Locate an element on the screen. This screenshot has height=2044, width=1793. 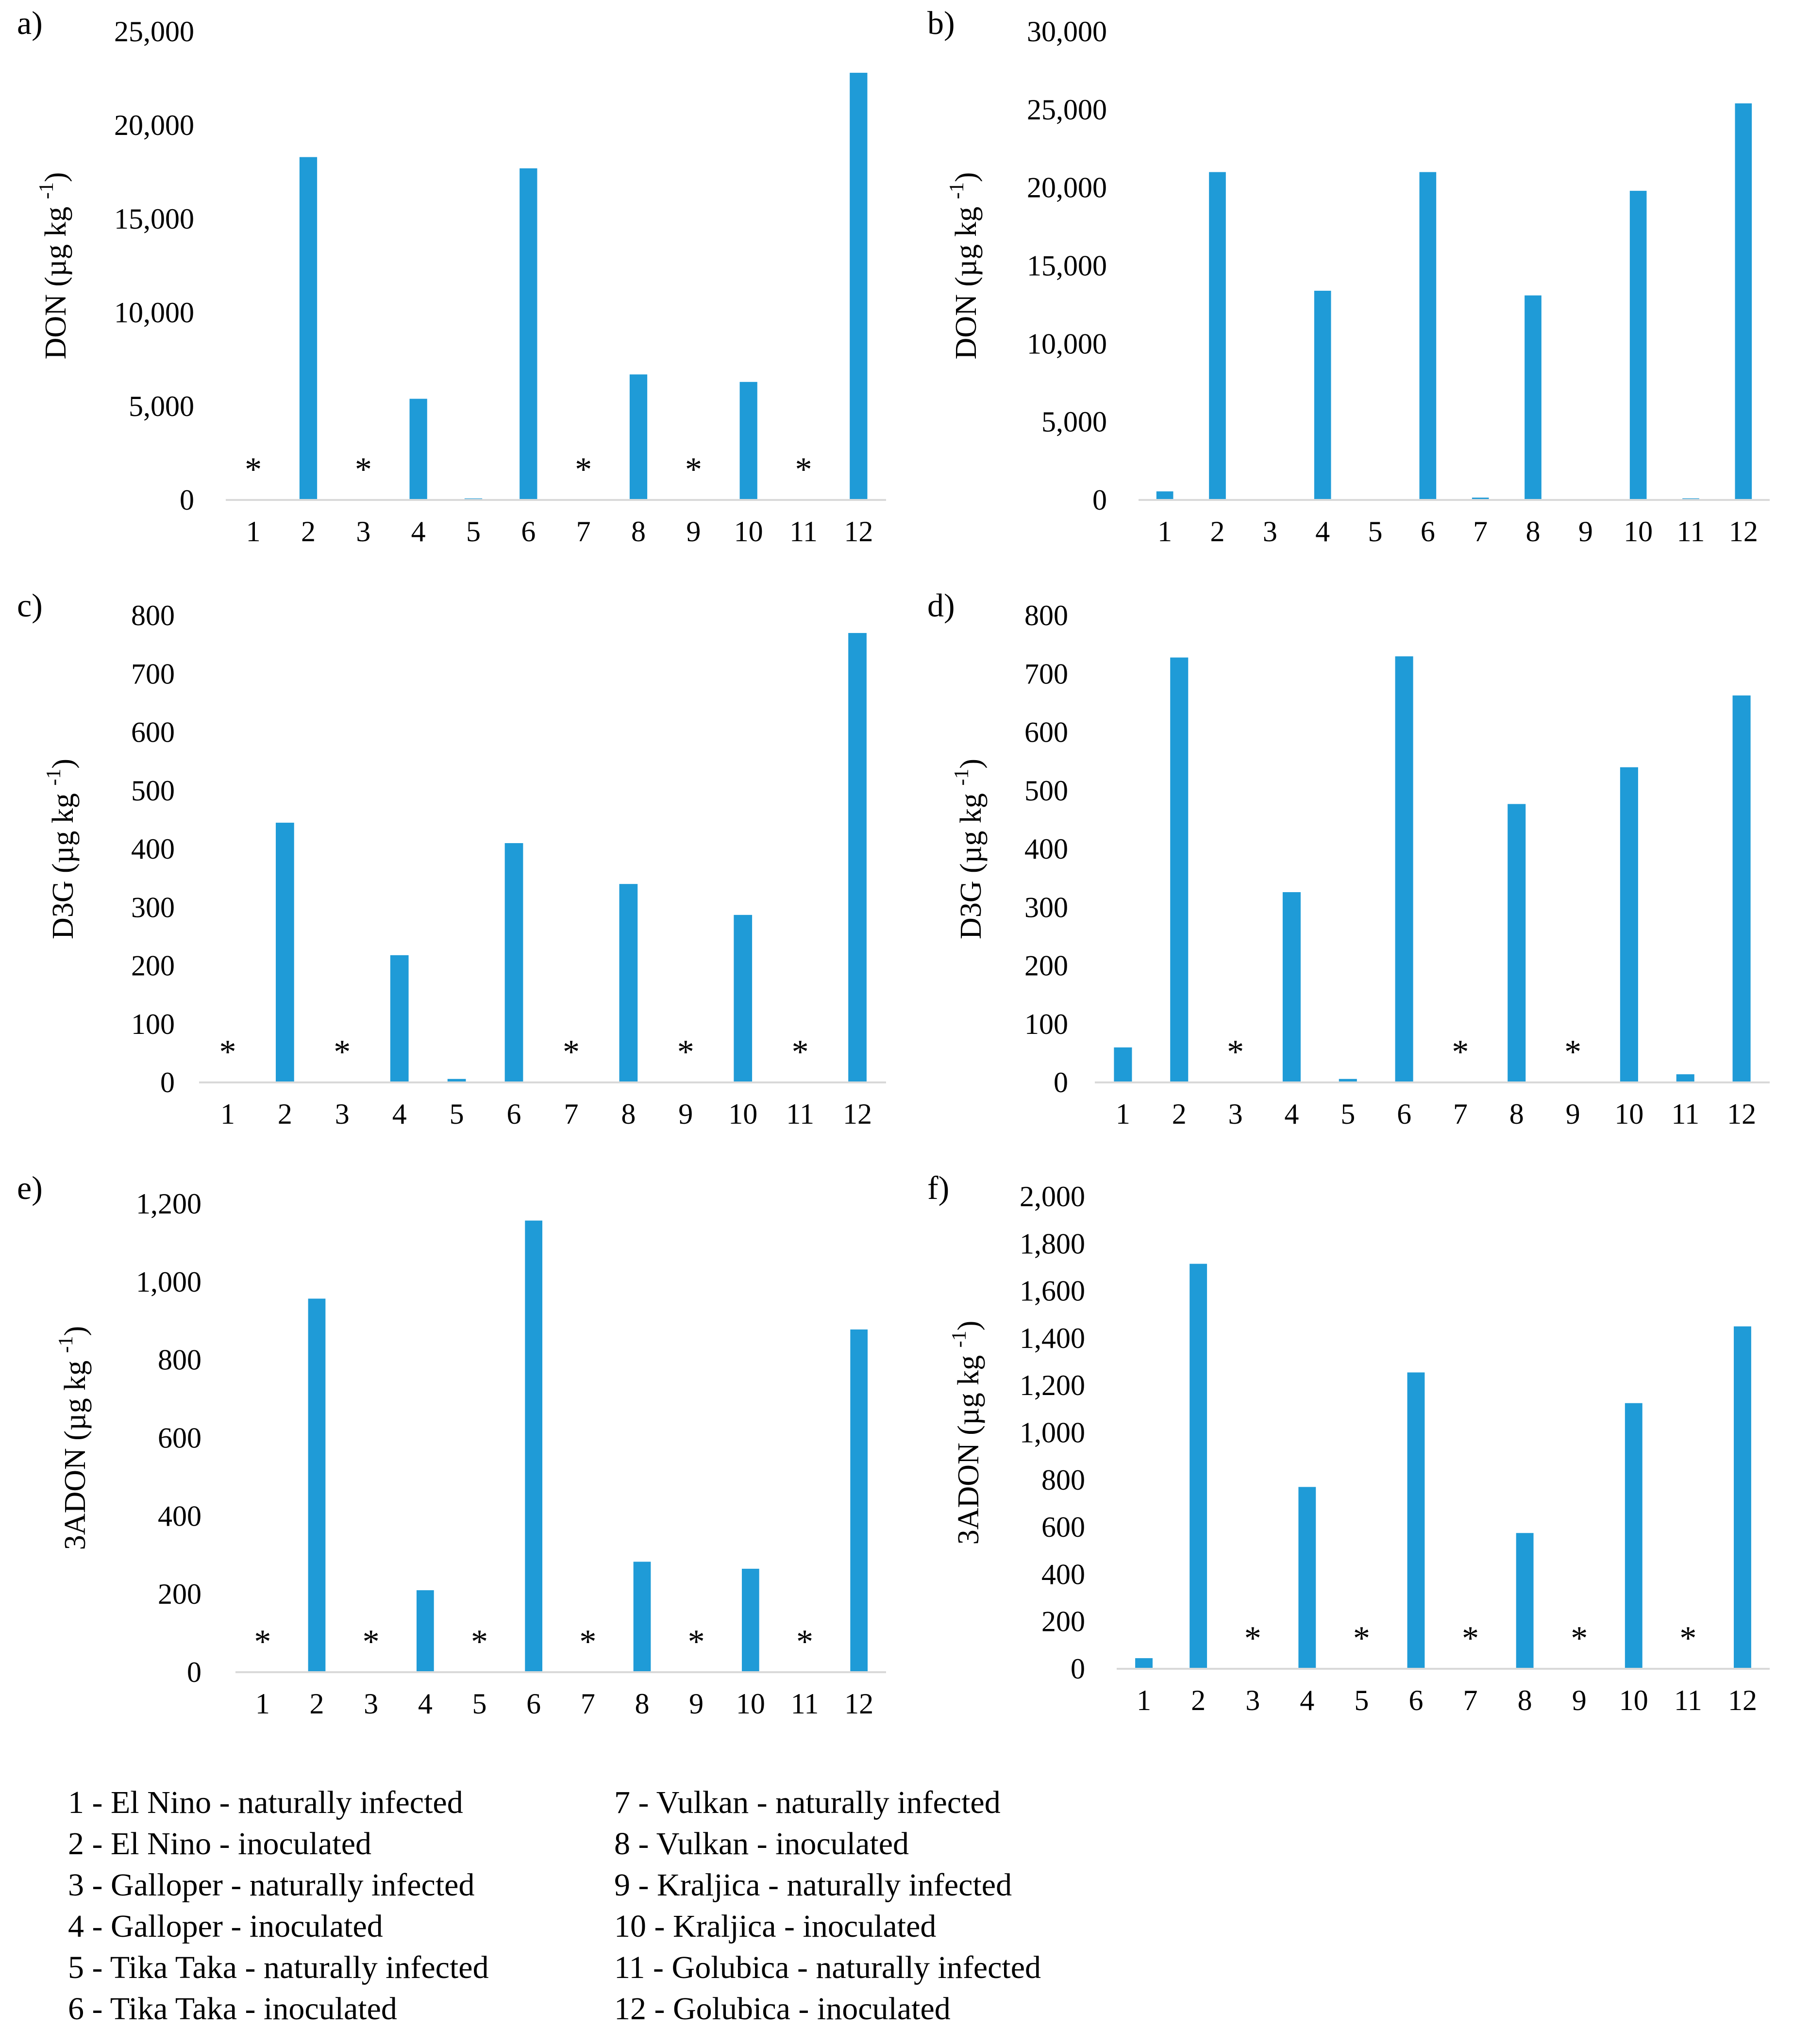
y-tick-label: 1,800 is located at coordinates (1052, 1244).